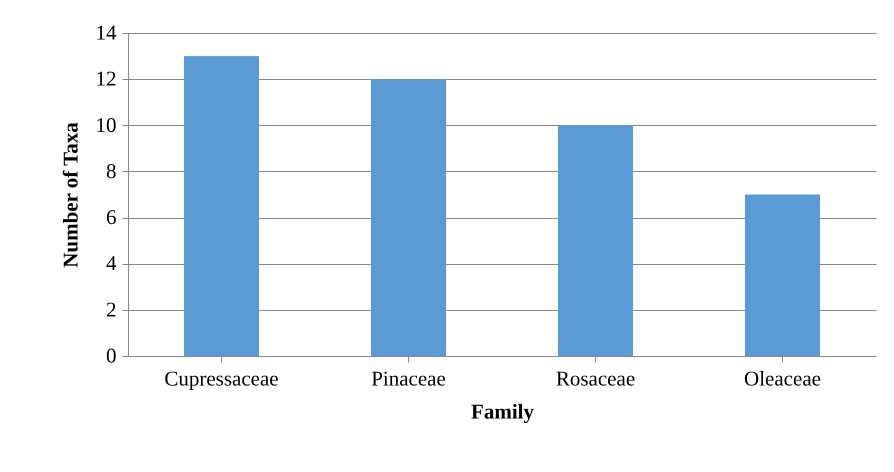 Image resolution: width=894 pixels, height=472 pixels. Describe the element at coordinates (111, 217) in the screenshot. I see `y-tick-label: 6` at that location.